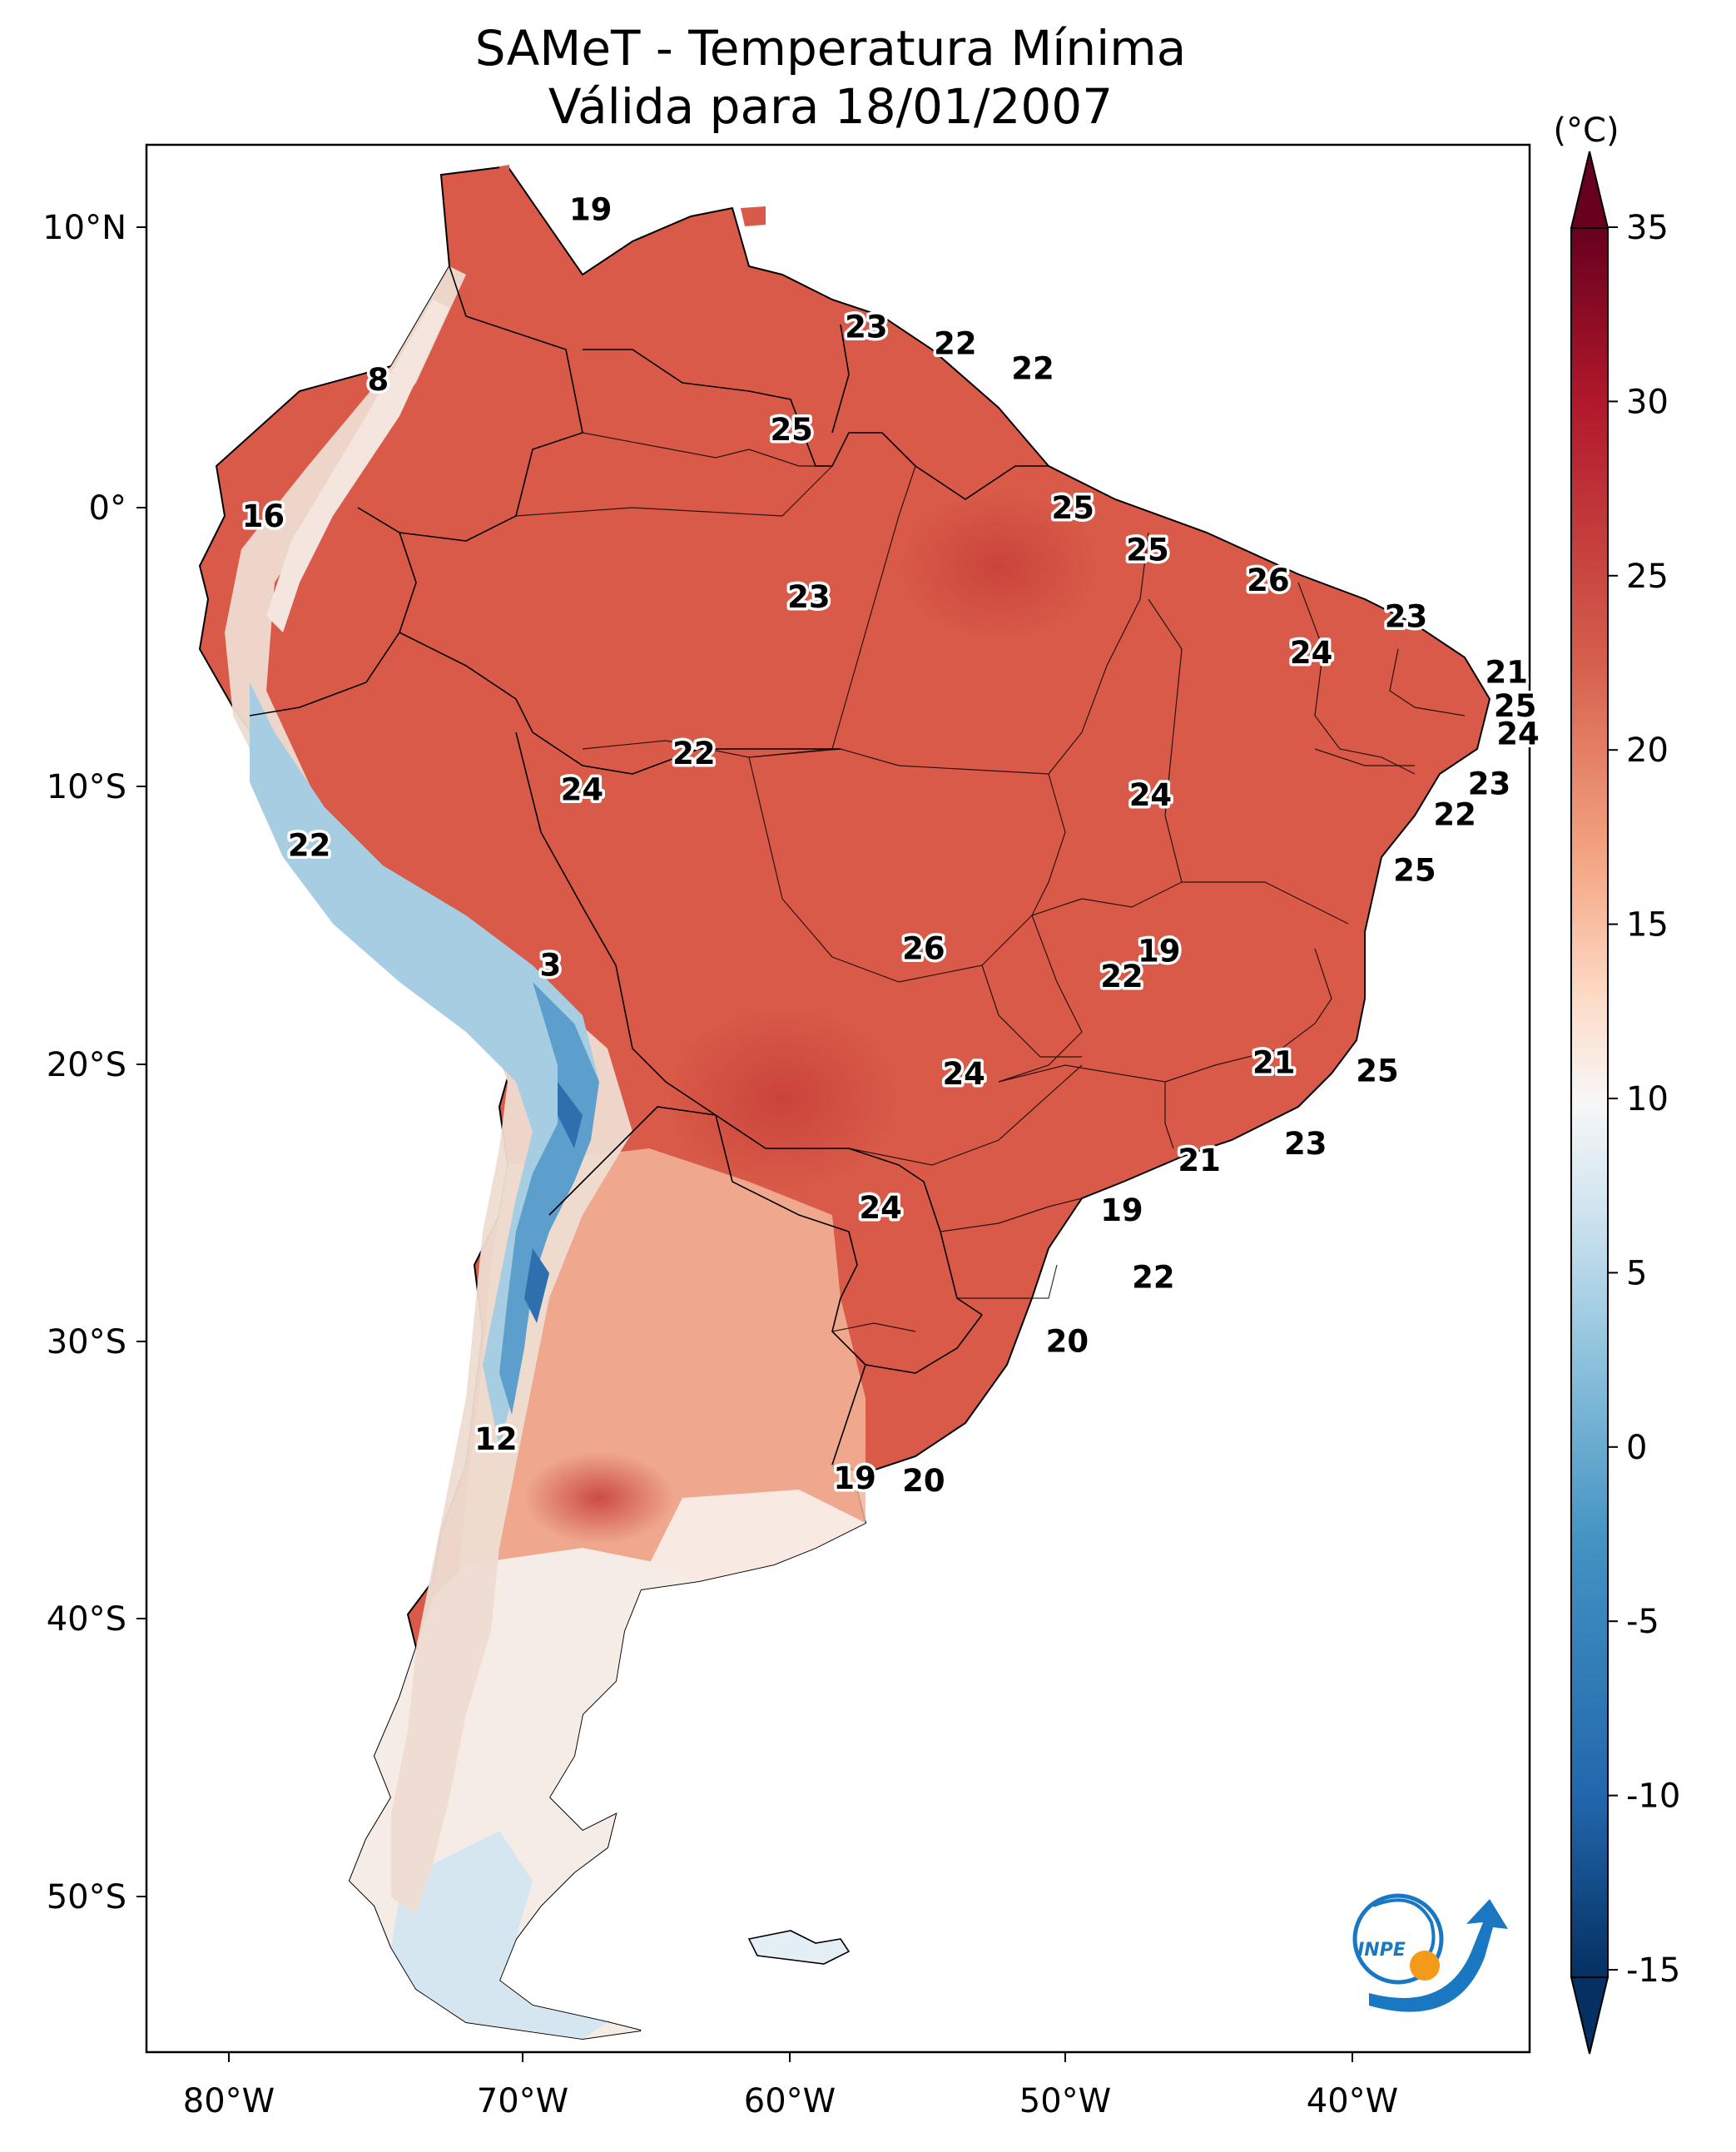 The height and width of the screenshot is (2152, 1736). I want to click on andes-blue-band, so click(425, 1065).